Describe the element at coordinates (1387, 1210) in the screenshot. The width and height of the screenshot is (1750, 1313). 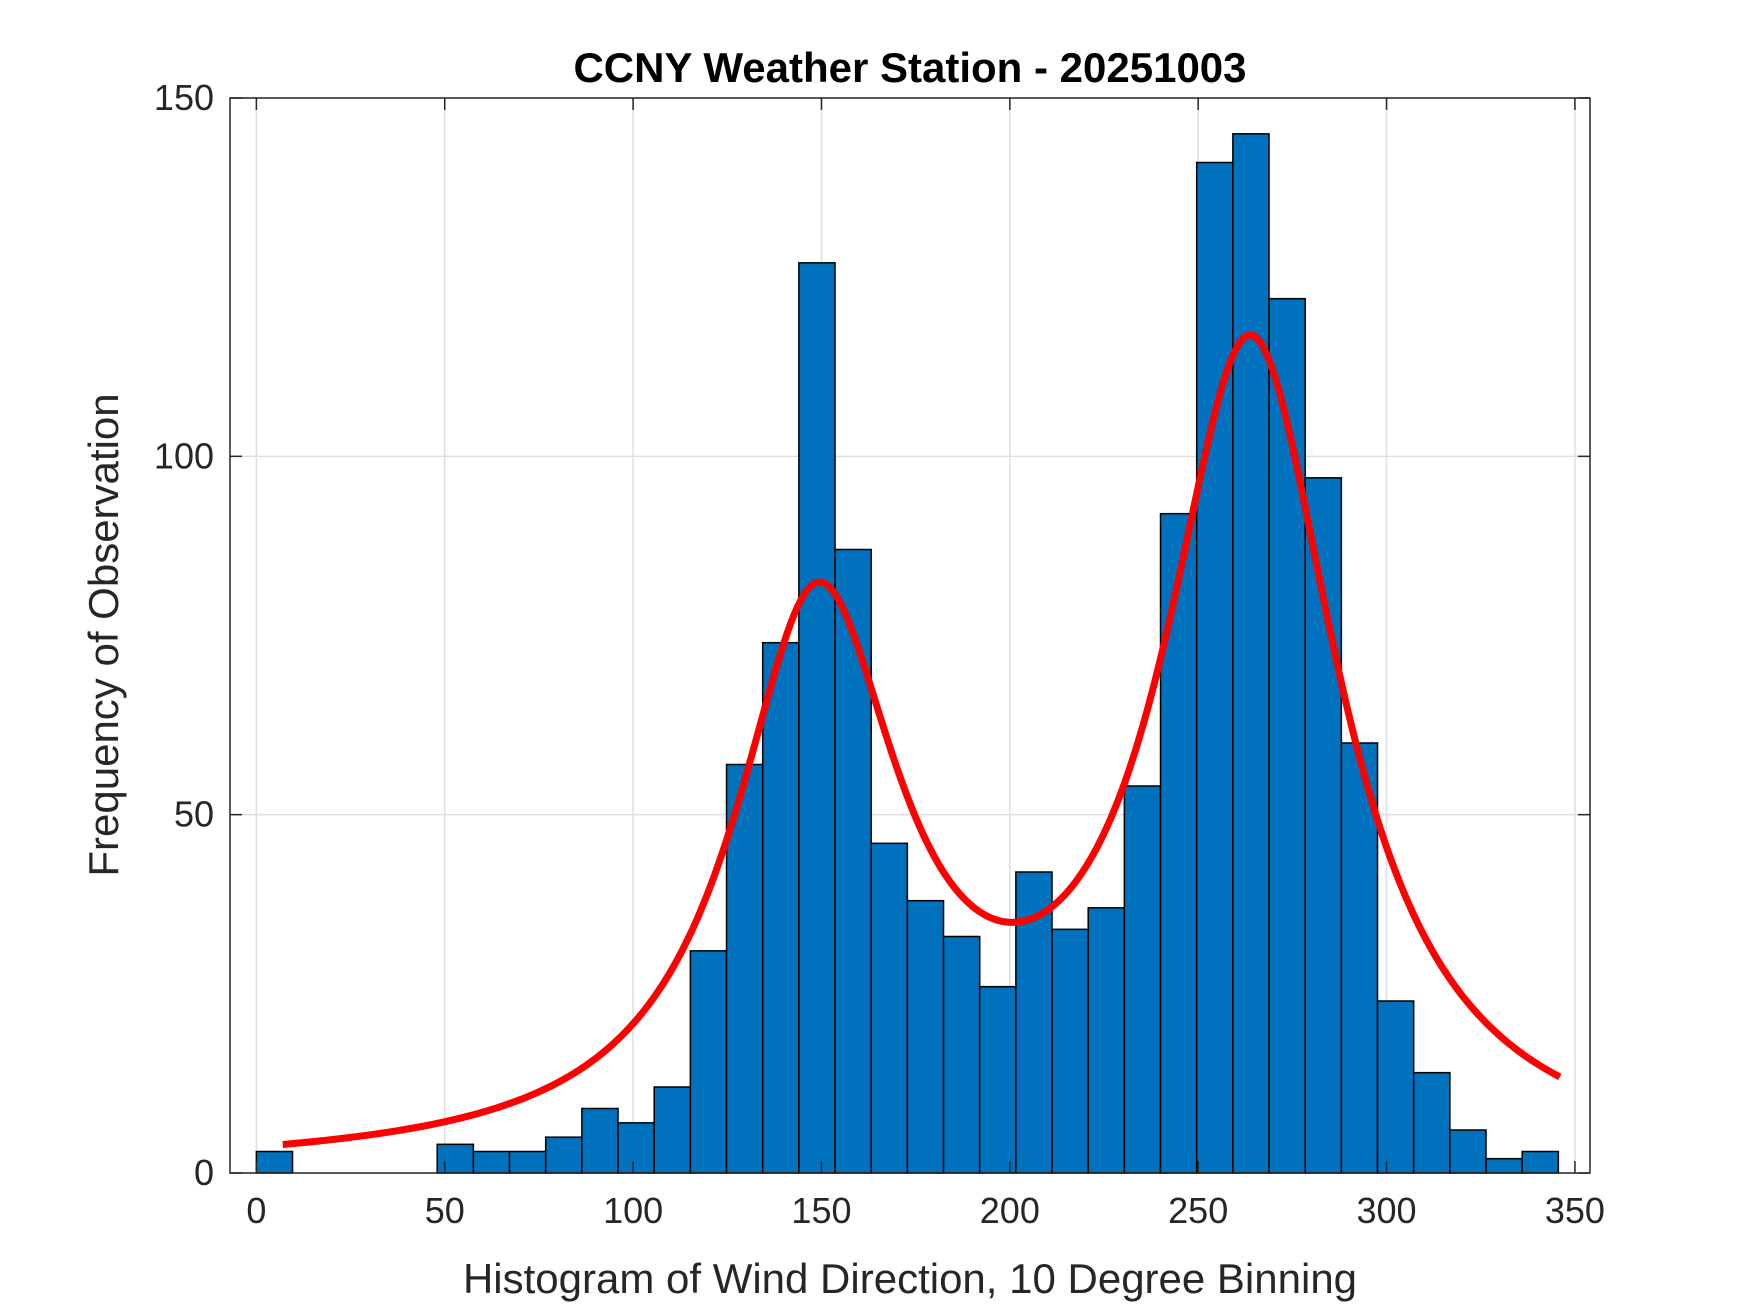
I see `x-tick-label: 300` at that location.